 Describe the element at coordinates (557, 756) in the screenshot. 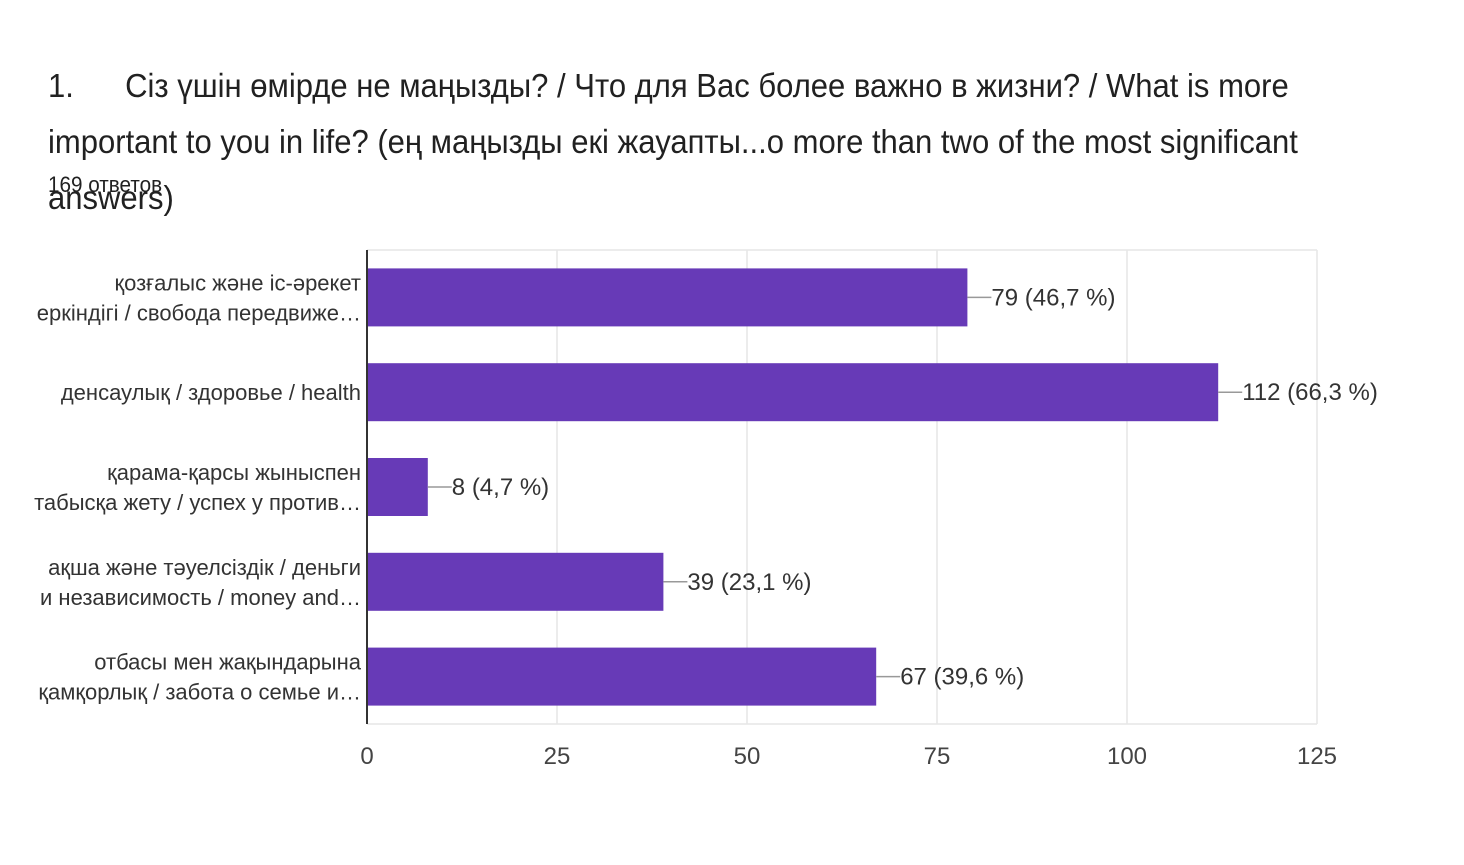

I see `x-tick-label: 25` at that location.